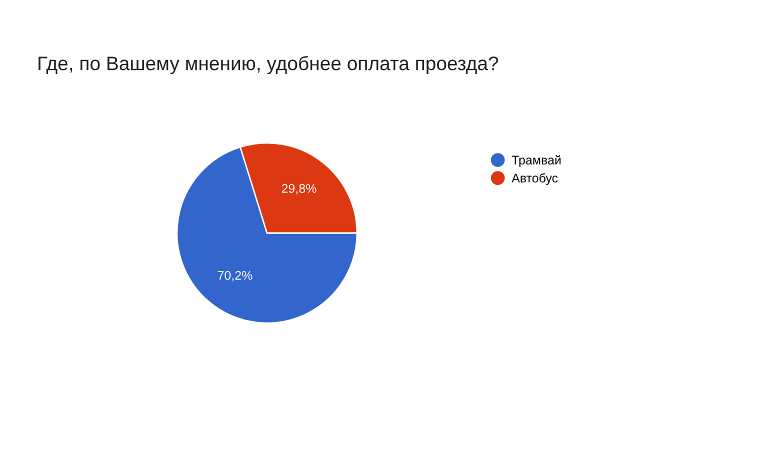 The image size is (760, 456). I want to click on chart-title: Где, по Вашему мнению, удобнее оплата проезда?, so click(268, 65).